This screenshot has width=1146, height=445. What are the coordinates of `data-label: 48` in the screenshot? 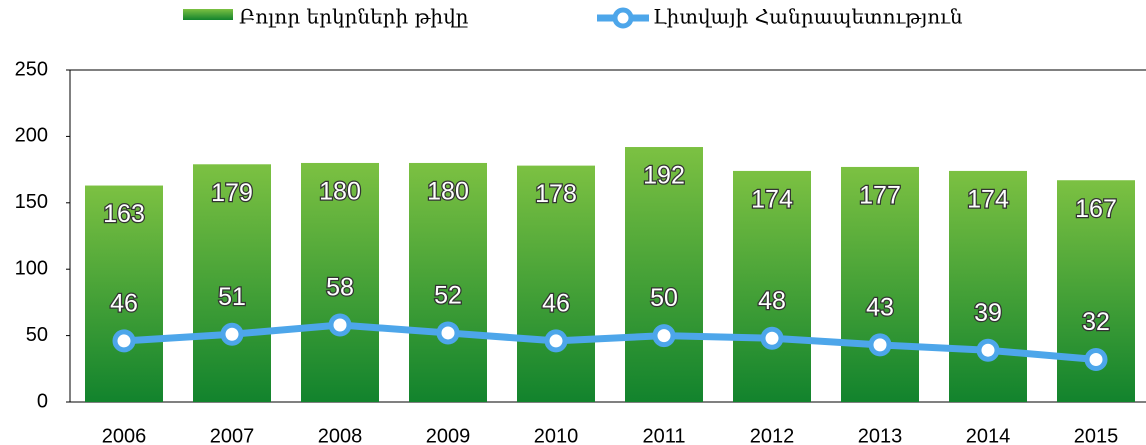 It's located at (772, 301).